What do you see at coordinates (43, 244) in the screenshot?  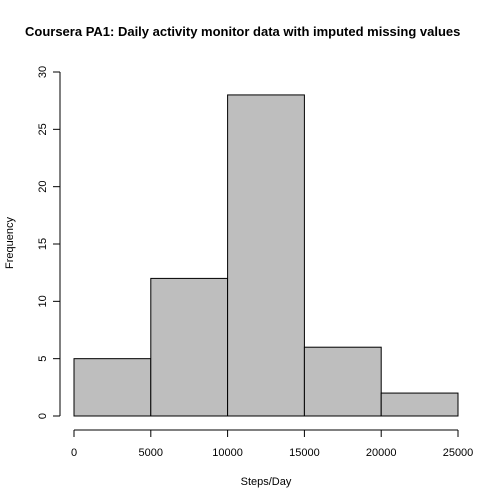 I see `y-tick-label: 15` at bounding box center [43, 244].